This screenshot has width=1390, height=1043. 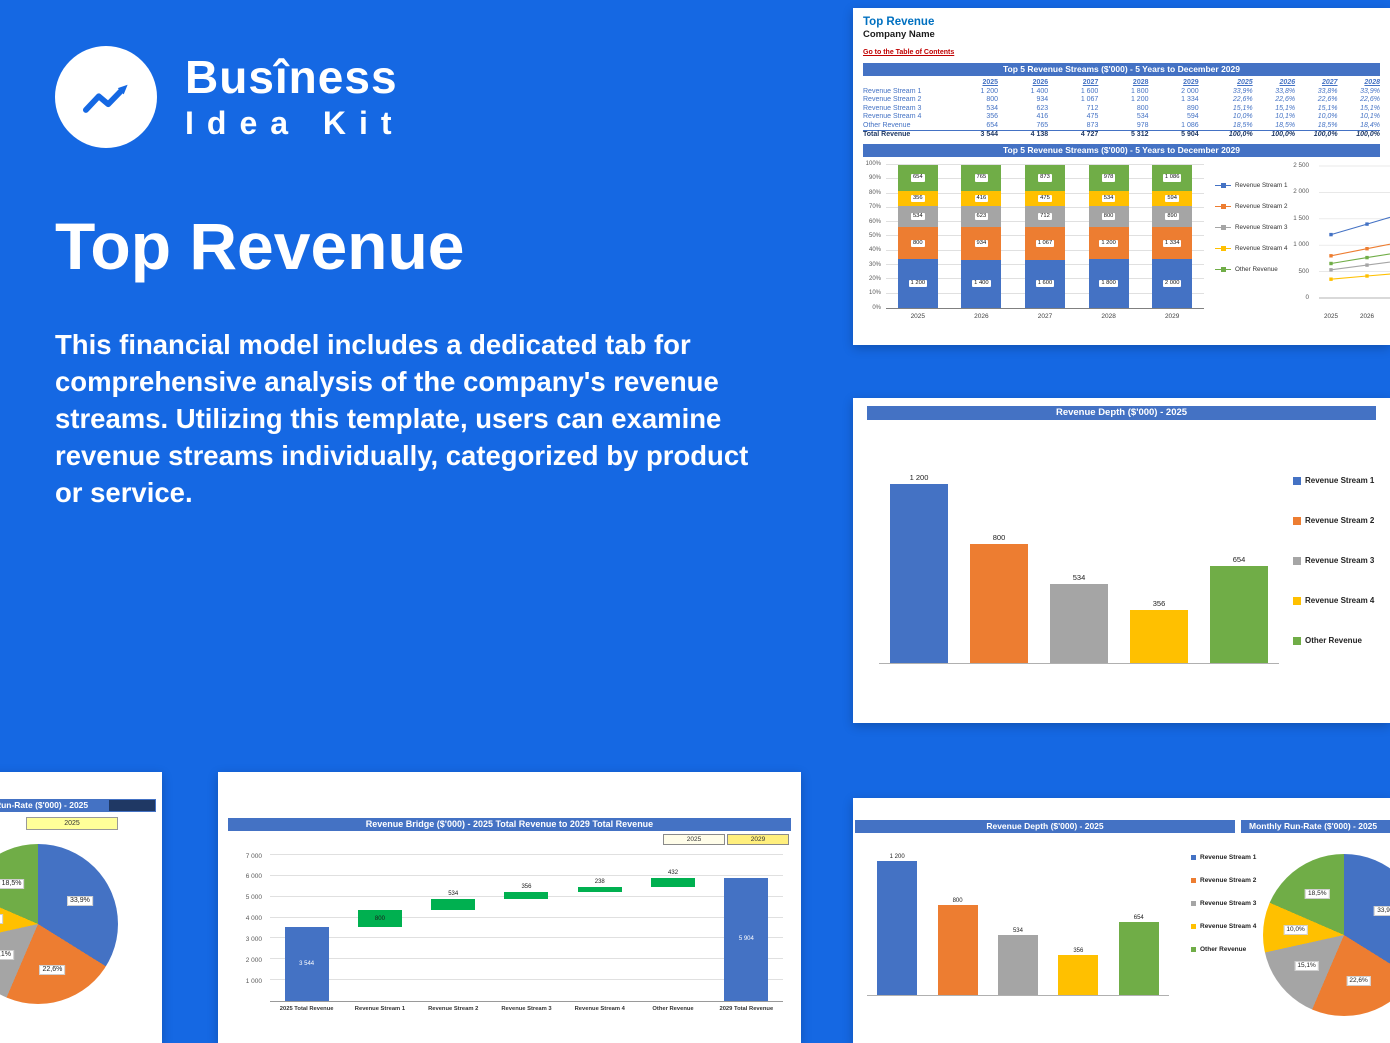 What do you see at coordinates (1089, 91) in the screenshot?
I see `value-cell: 1 600` at bounding box center [1089, 91].